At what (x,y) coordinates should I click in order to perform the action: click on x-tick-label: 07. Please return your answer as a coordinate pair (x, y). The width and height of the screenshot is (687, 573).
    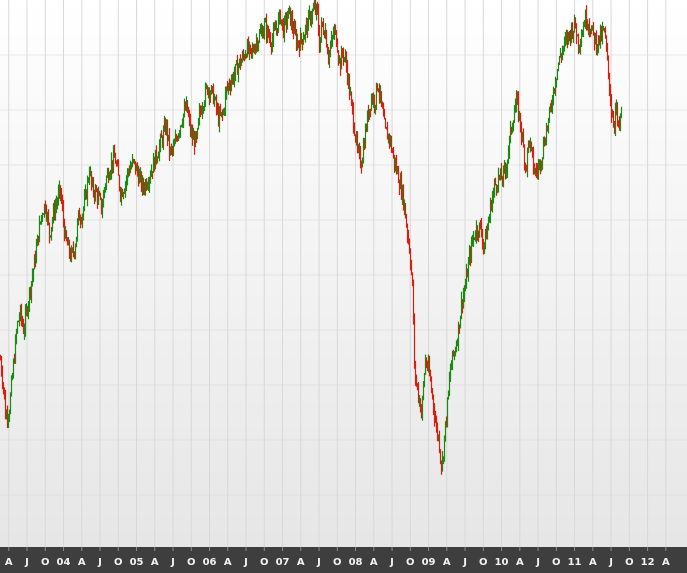
    Looking at the image, I should click on (283, 562).